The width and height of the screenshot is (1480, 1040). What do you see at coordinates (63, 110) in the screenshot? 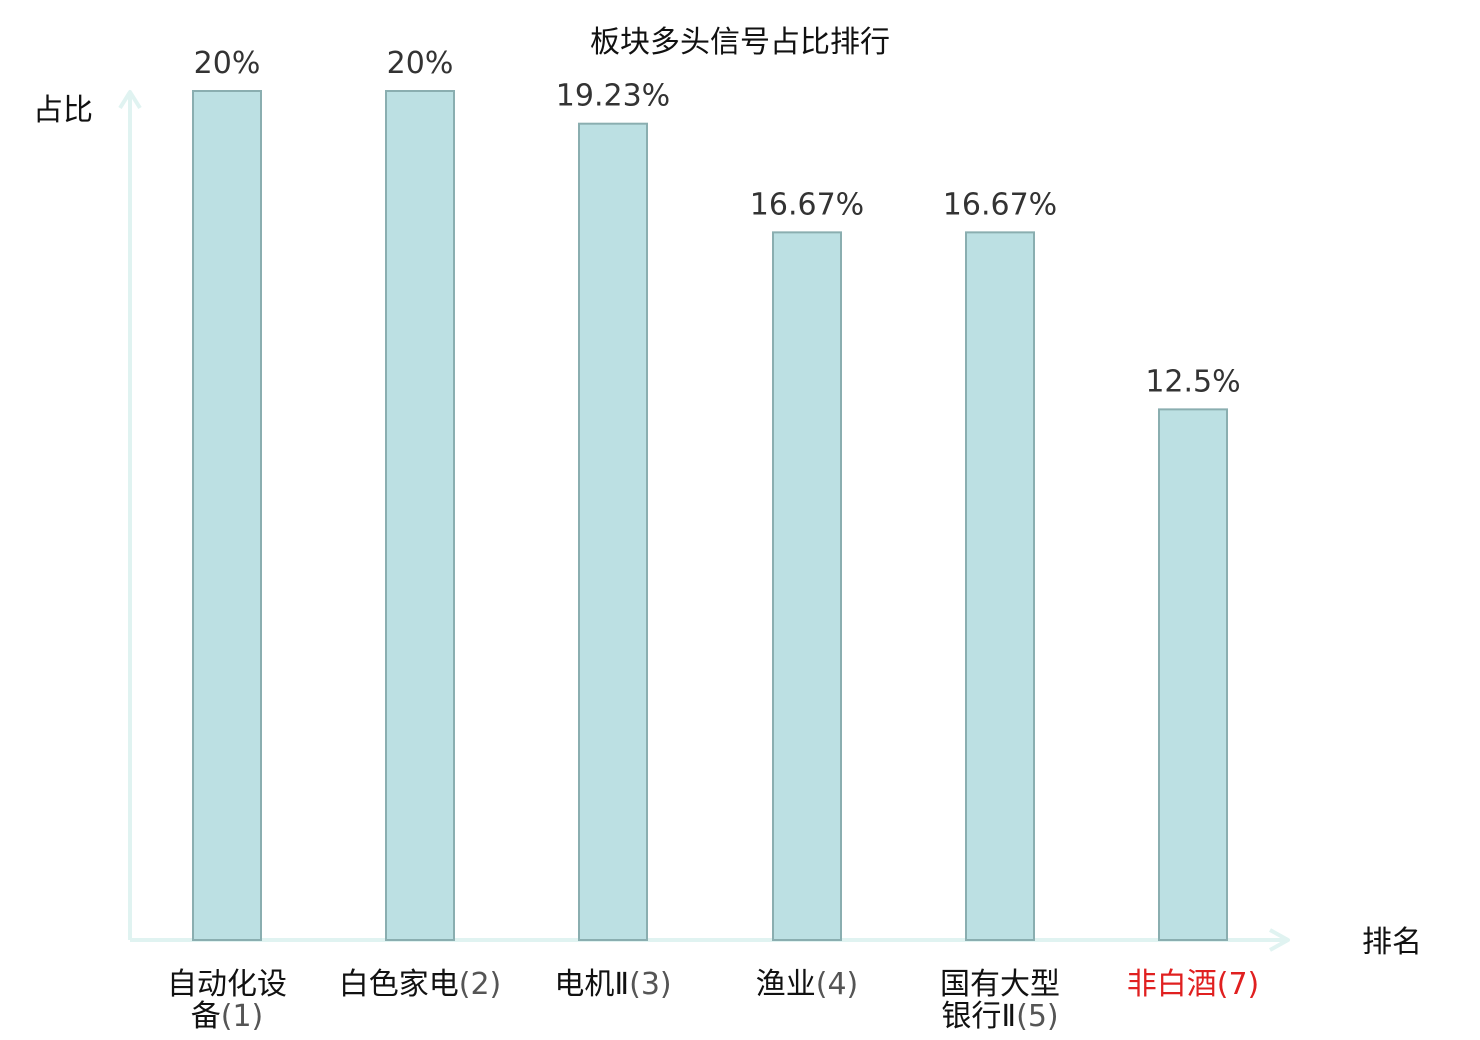
I see `y-axis-label: 占比` at bounding box center [63, 110].